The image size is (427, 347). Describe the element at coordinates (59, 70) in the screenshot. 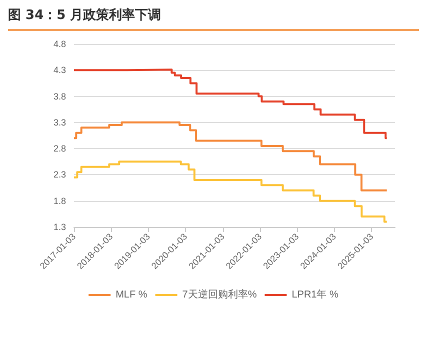

I see `y-tick-label: 4.3` at that location.